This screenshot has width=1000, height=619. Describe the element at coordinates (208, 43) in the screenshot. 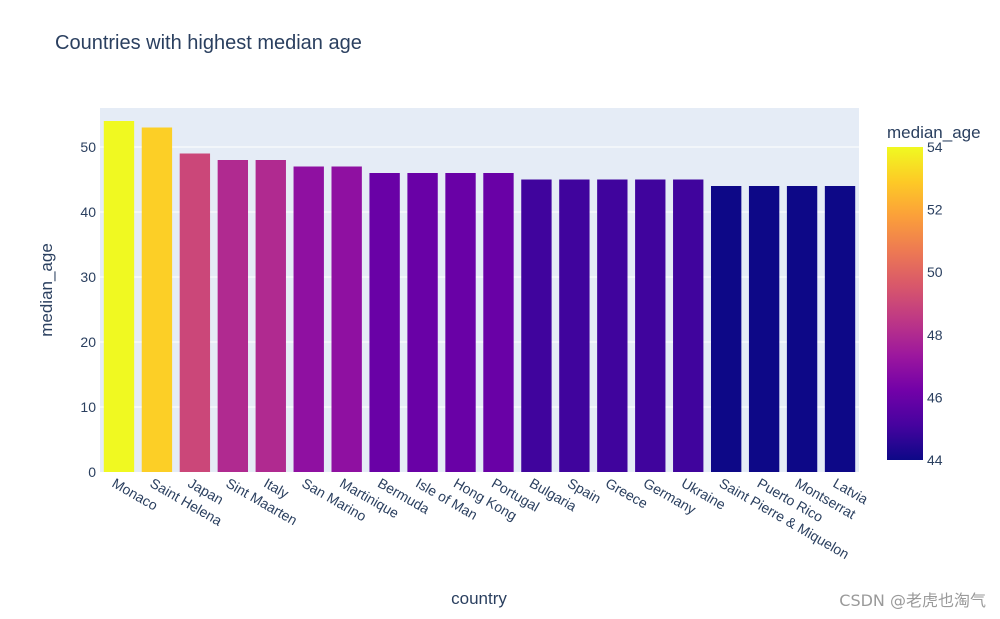

I see `chart-title: Countries with highest median age` at that location.